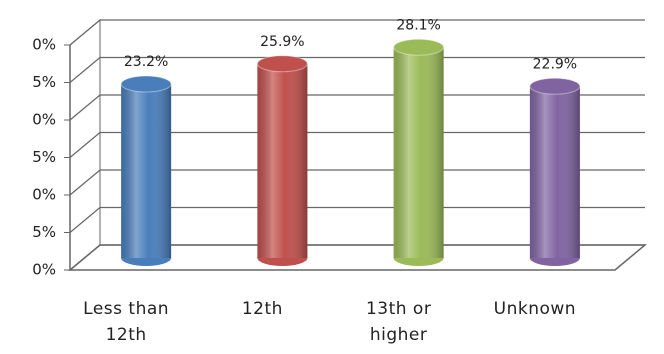  What do you see at coordinates (146, 62) in the screenshot?
I see `value-label: 23.2%` at bounding box center [146, 62].